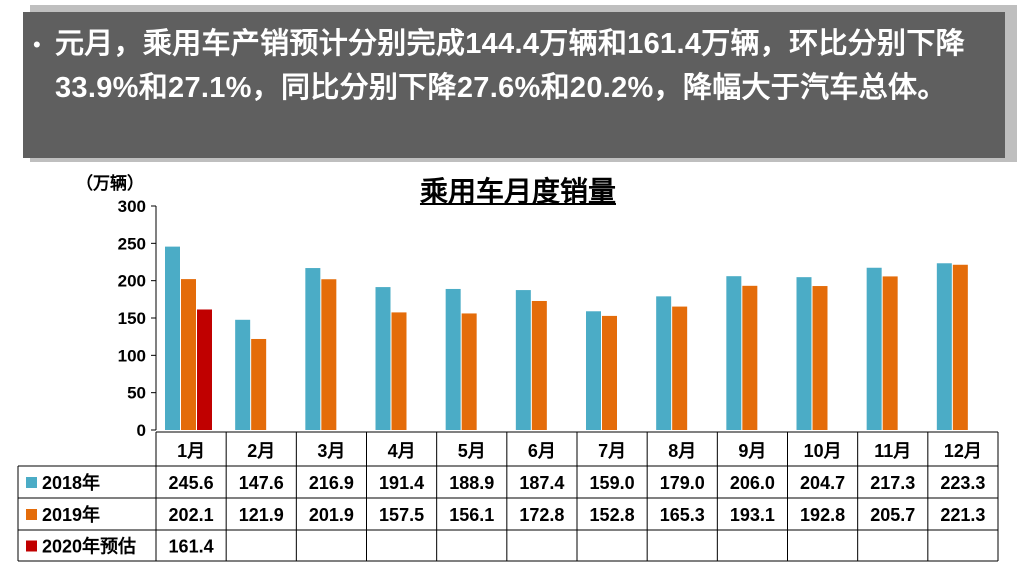 This screenshot has height=581, width=1032. Describe the element at coordinates (612, 515) in the screenshot. I see `data-label: 152.8` at that location.